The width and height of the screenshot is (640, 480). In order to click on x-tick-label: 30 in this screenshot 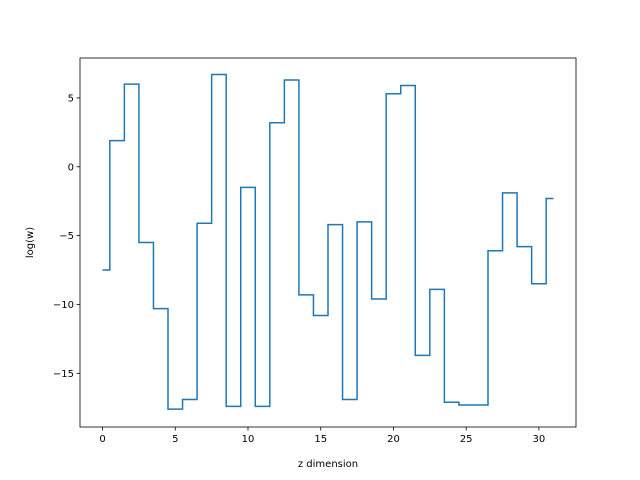, I will do `click(539, 439)`.